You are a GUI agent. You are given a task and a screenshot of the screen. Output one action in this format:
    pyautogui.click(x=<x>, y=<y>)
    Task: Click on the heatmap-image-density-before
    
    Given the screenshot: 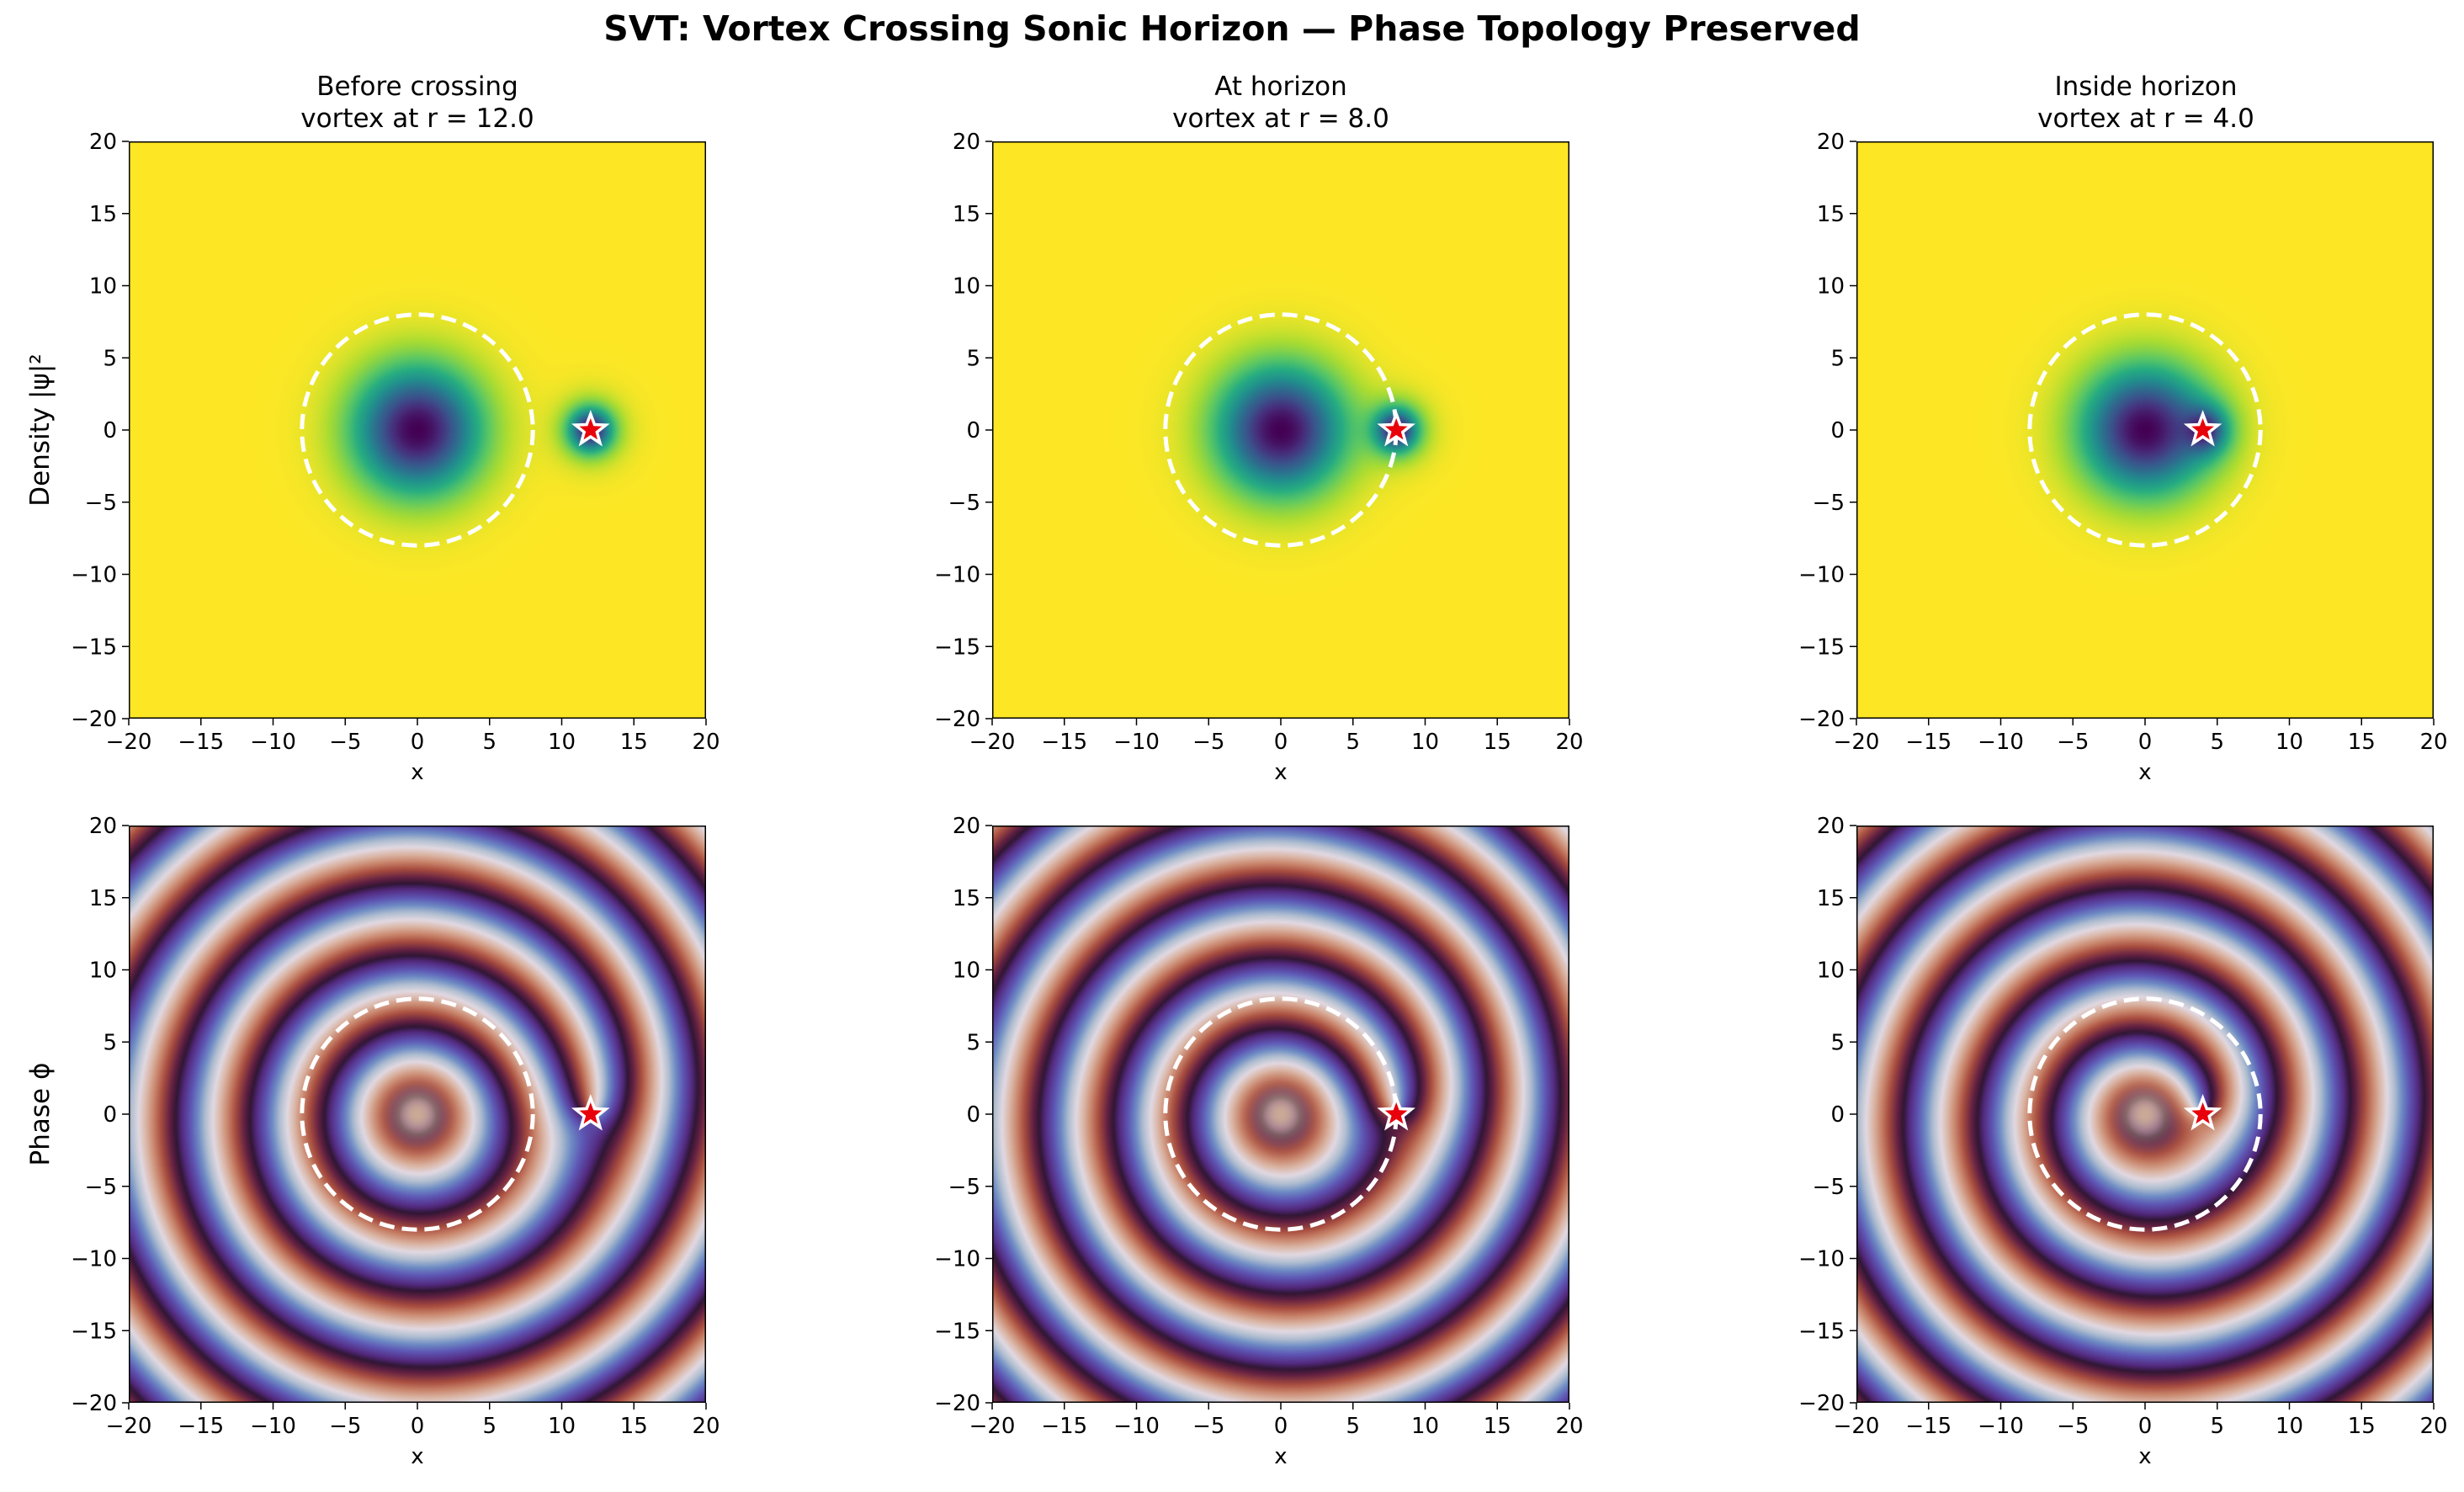 What is the action you would take?
    pyautogui.click(x=417, y=430)
    